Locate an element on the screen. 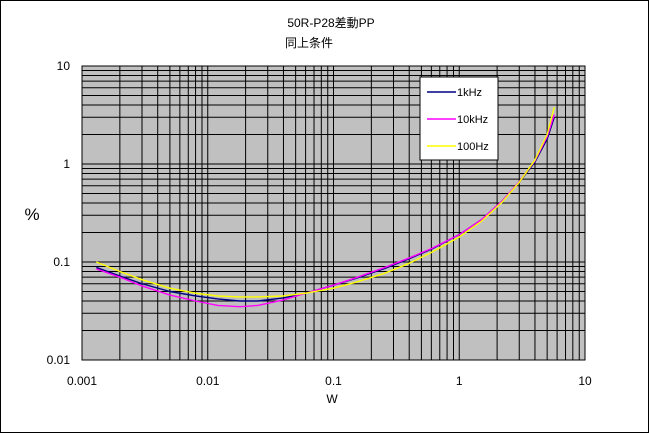  x-axis-label: W is located at coordinates (332, 399).